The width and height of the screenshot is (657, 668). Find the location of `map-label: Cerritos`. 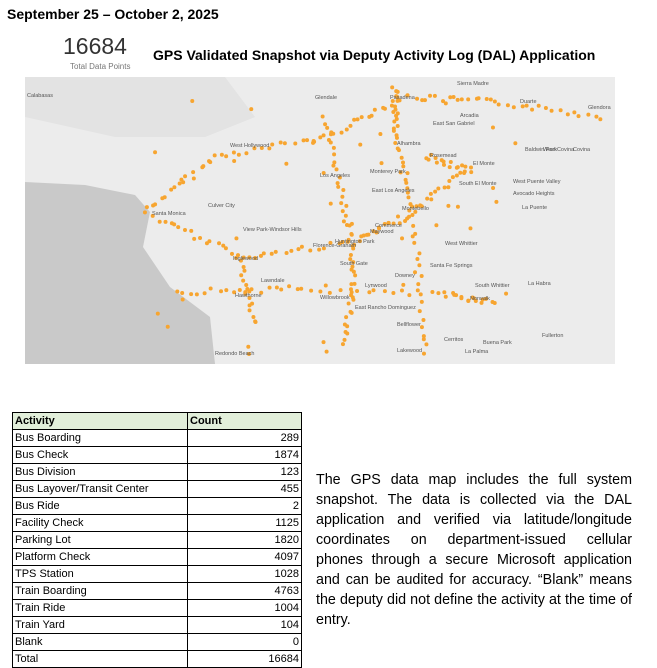

map-label: Cerritos is located at coordinates (454, 340).